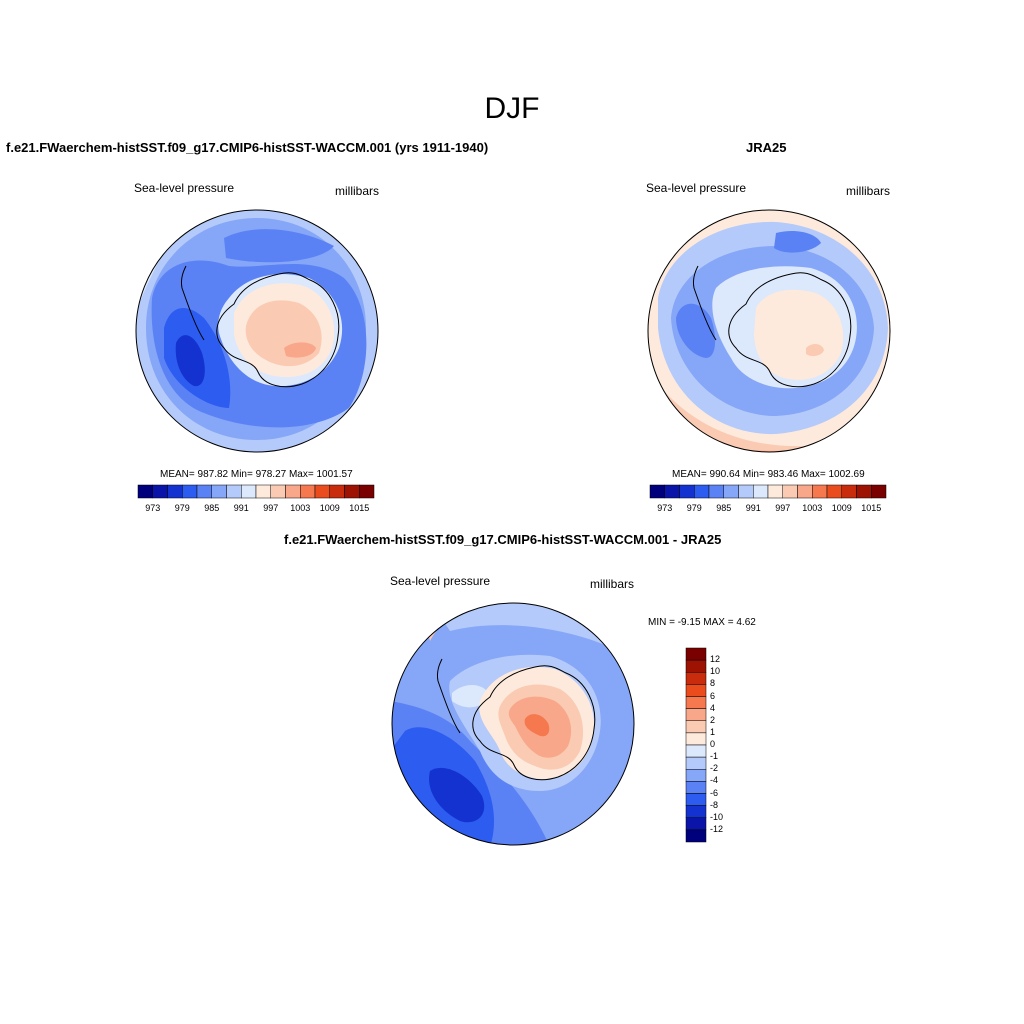  What do you see at coordinates (715, 659) in the screenshot?
I see `panel-3-colorbar-tick-label: 12` at bounding box center [715, 659].